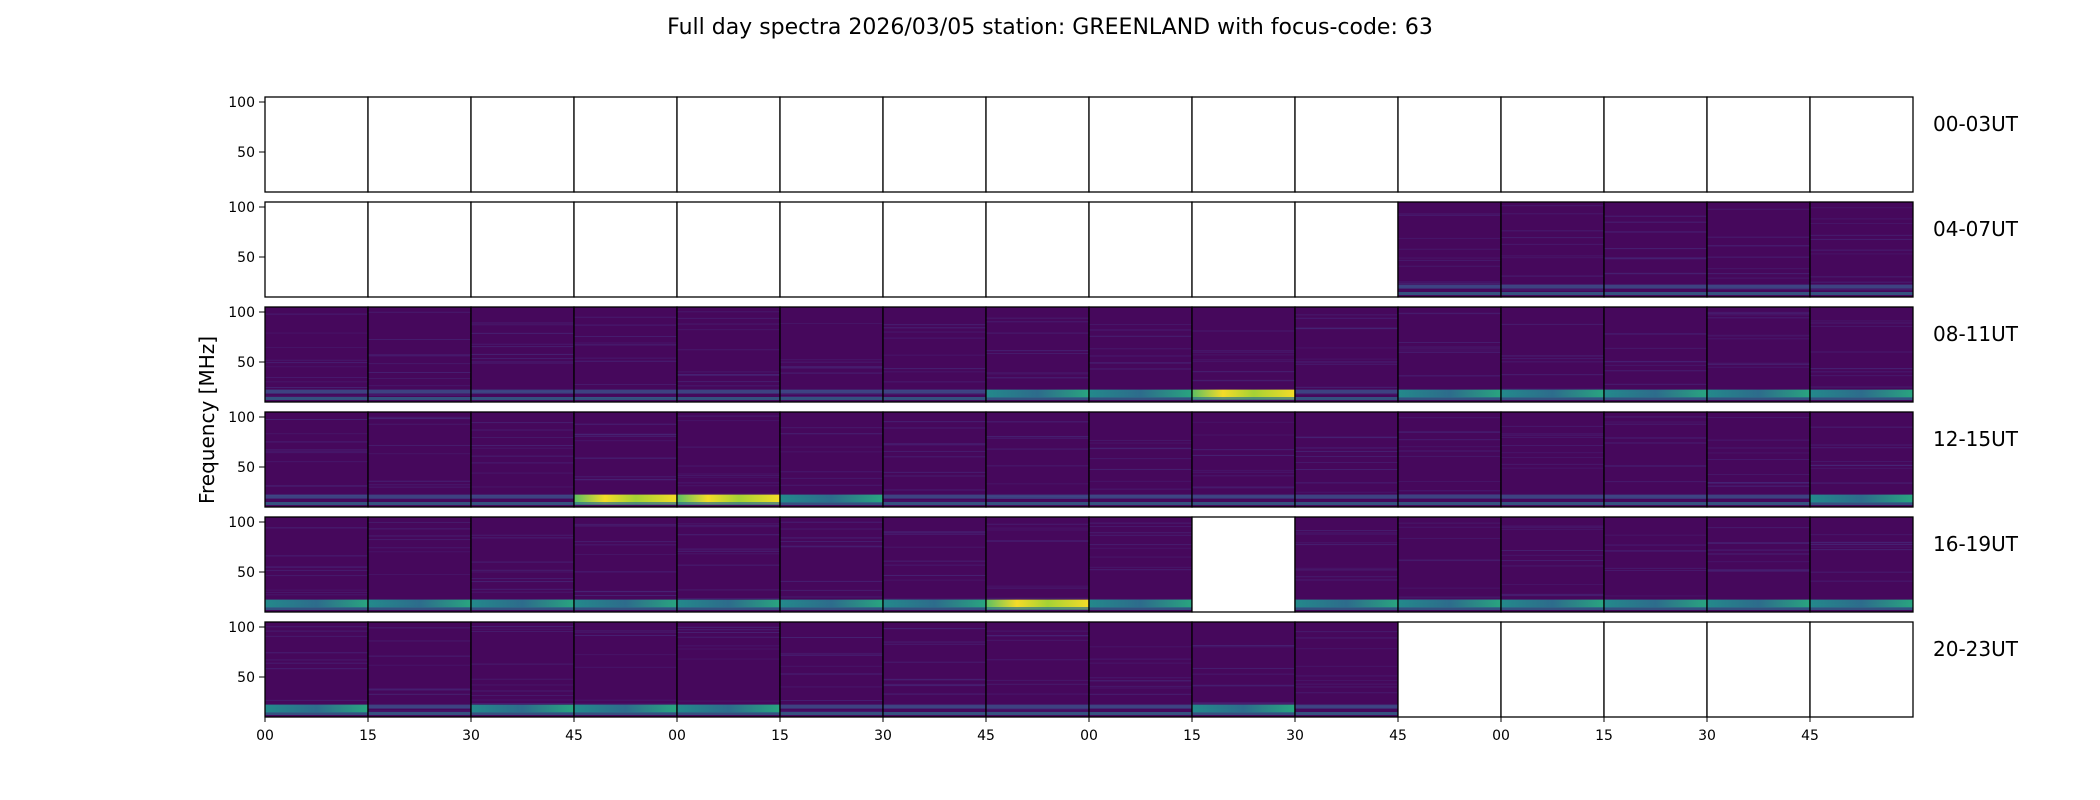 This screenshot has width=2100, height=800. Describe the element at coordinates (1976, 439) in the screenshot. I see `row-label: 12-15UT` at that location.